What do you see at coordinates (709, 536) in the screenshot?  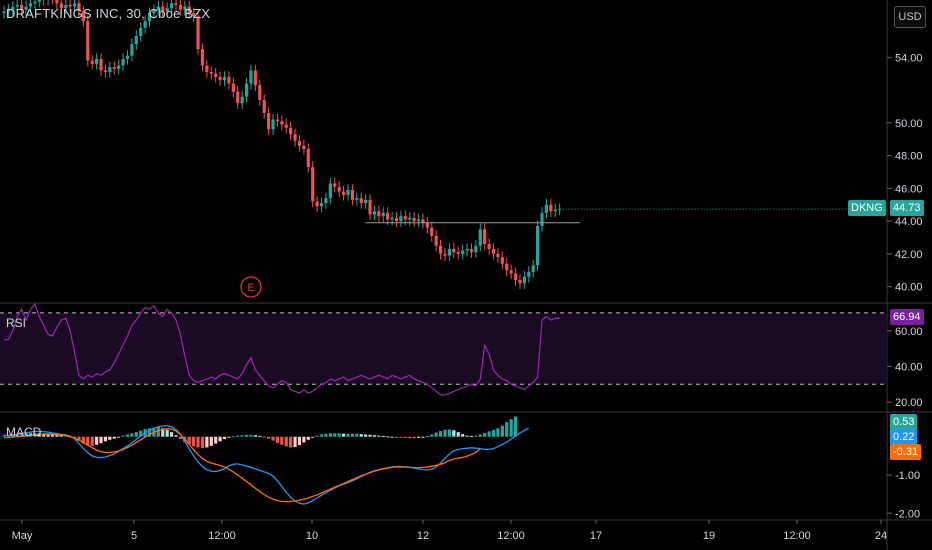 I see `time-tick-label: 19` at bounding box center [709, 536].